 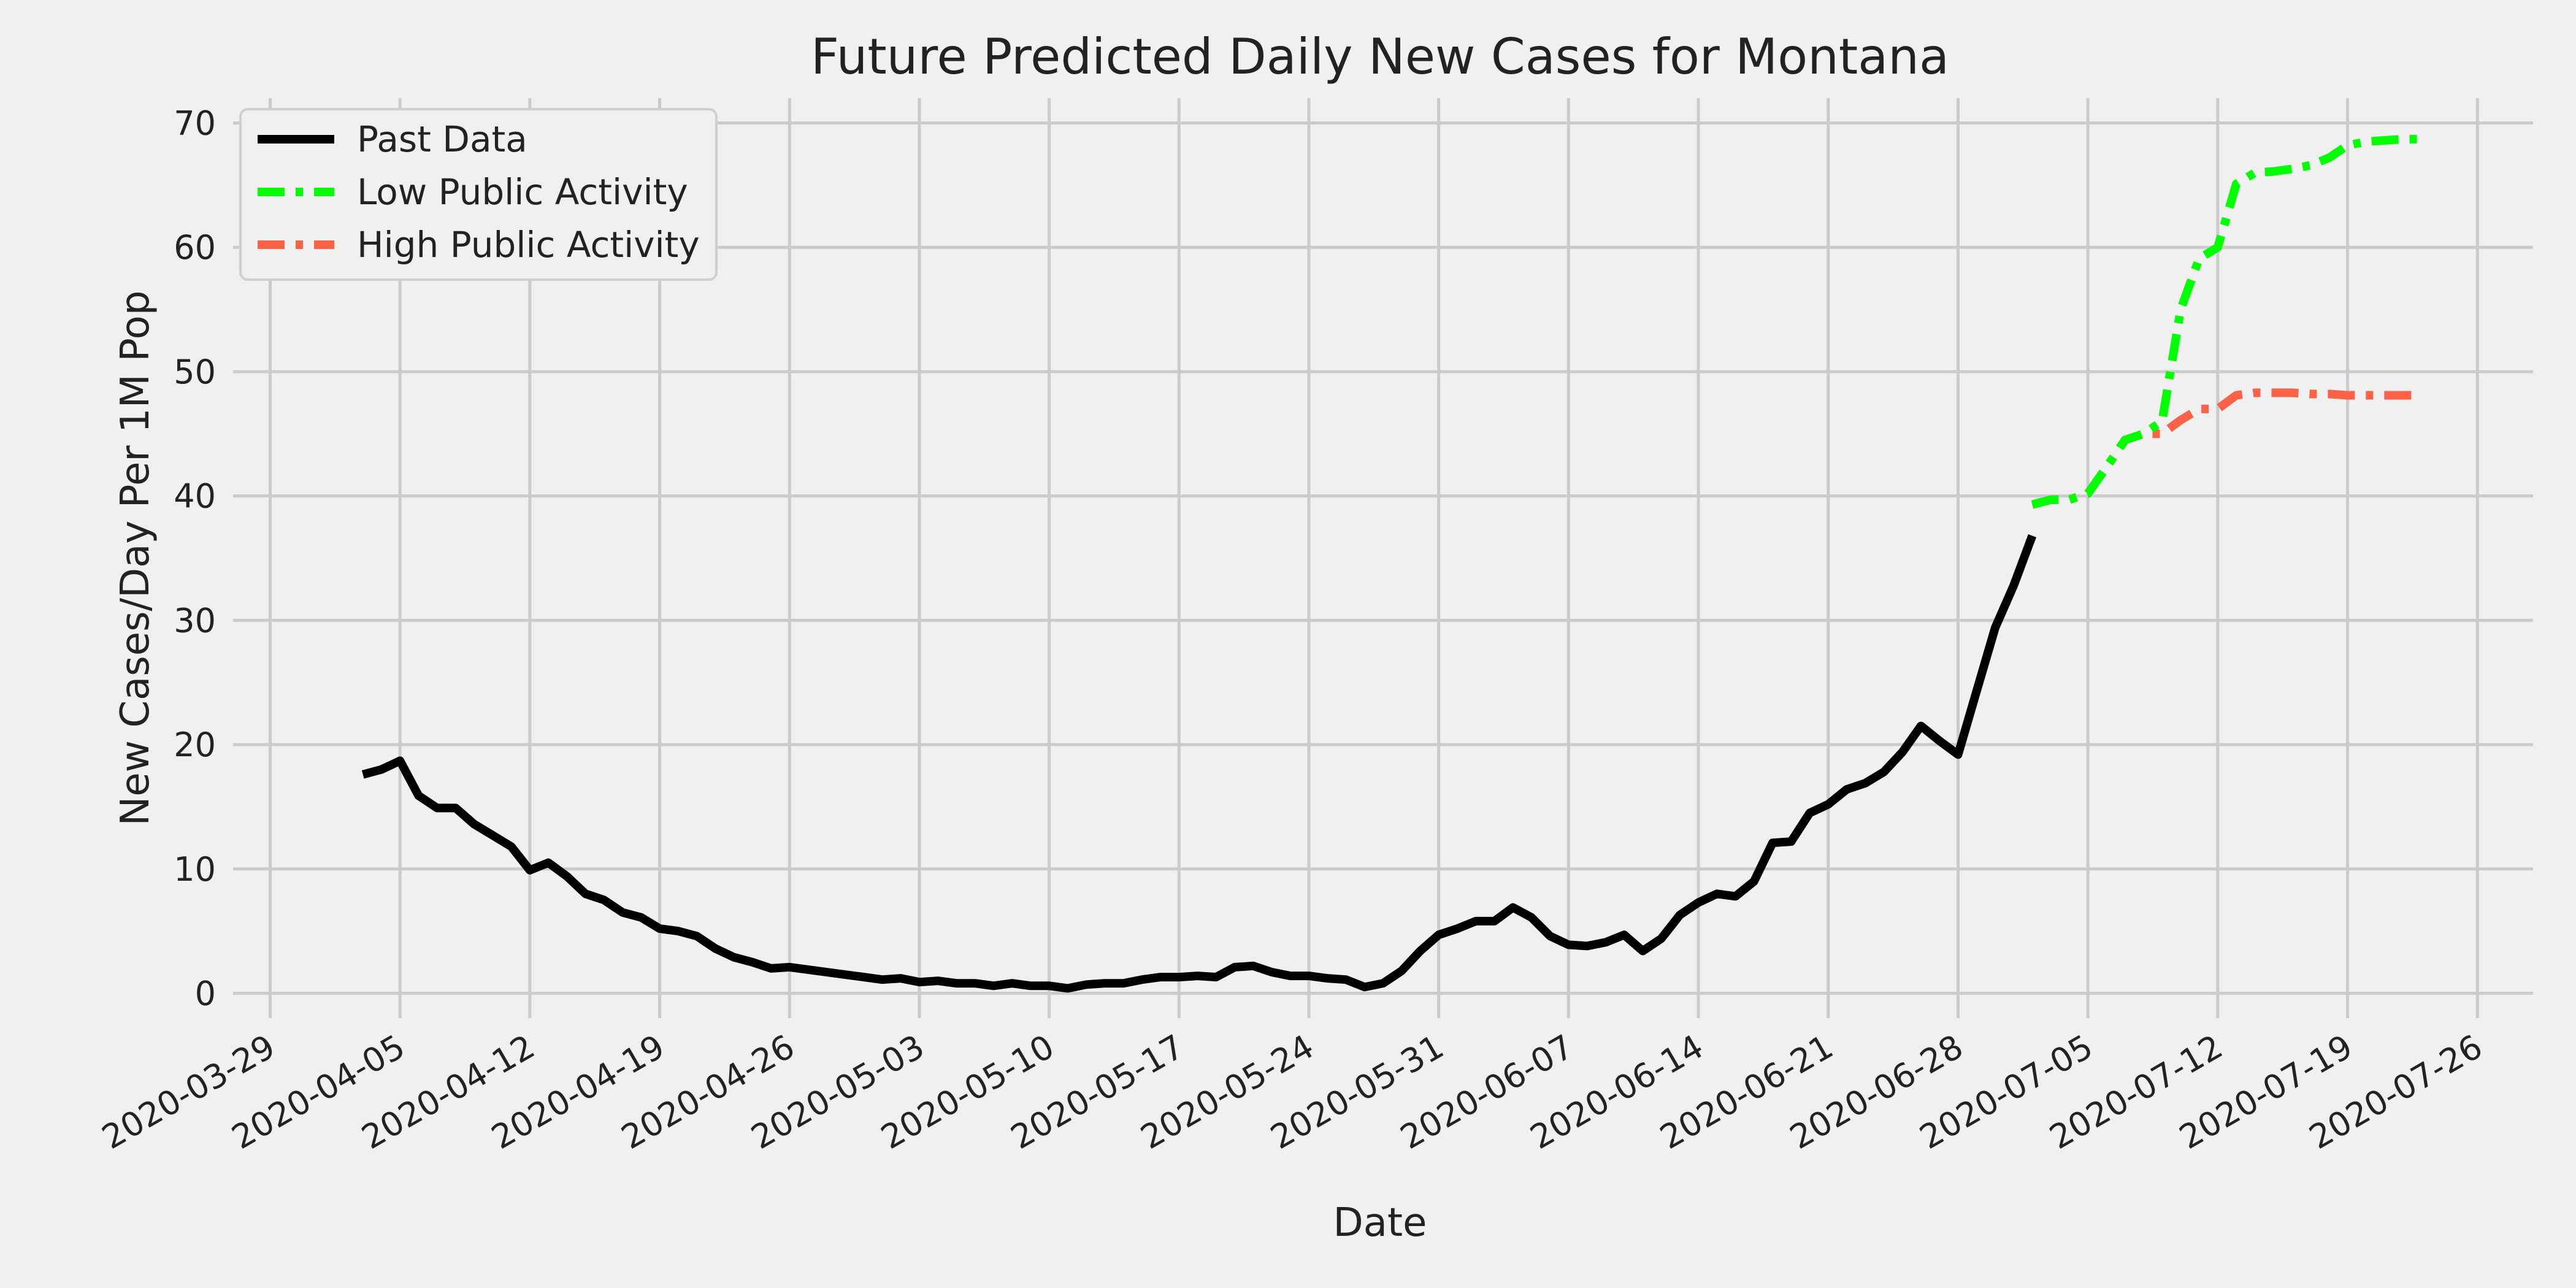 What do you see at coordinates (522, 192) in the screenshot?
I see `legend-label-low-public-activity: Low Public Activity` at bounding box center [522, 192].